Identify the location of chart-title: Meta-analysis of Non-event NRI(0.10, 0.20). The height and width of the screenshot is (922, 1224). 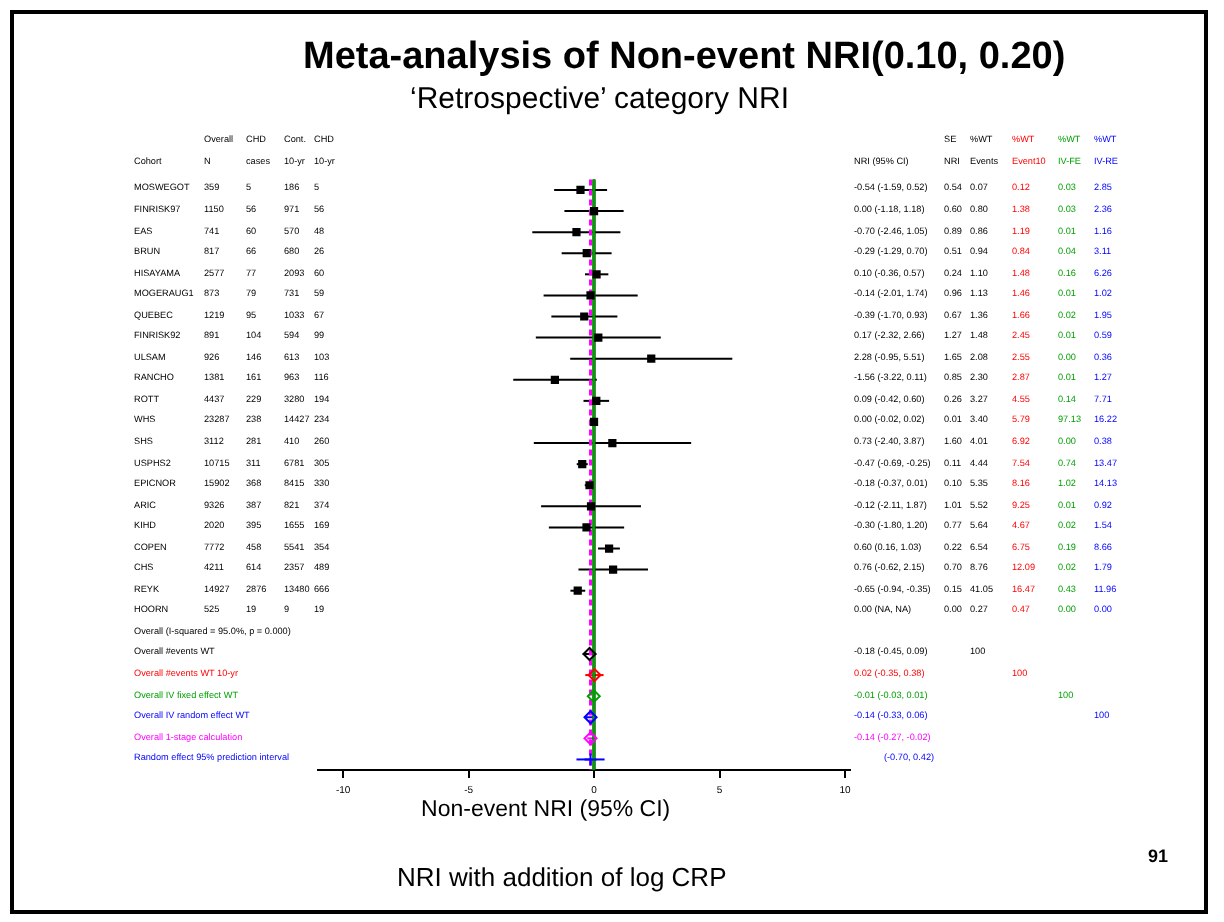
(684, 57).